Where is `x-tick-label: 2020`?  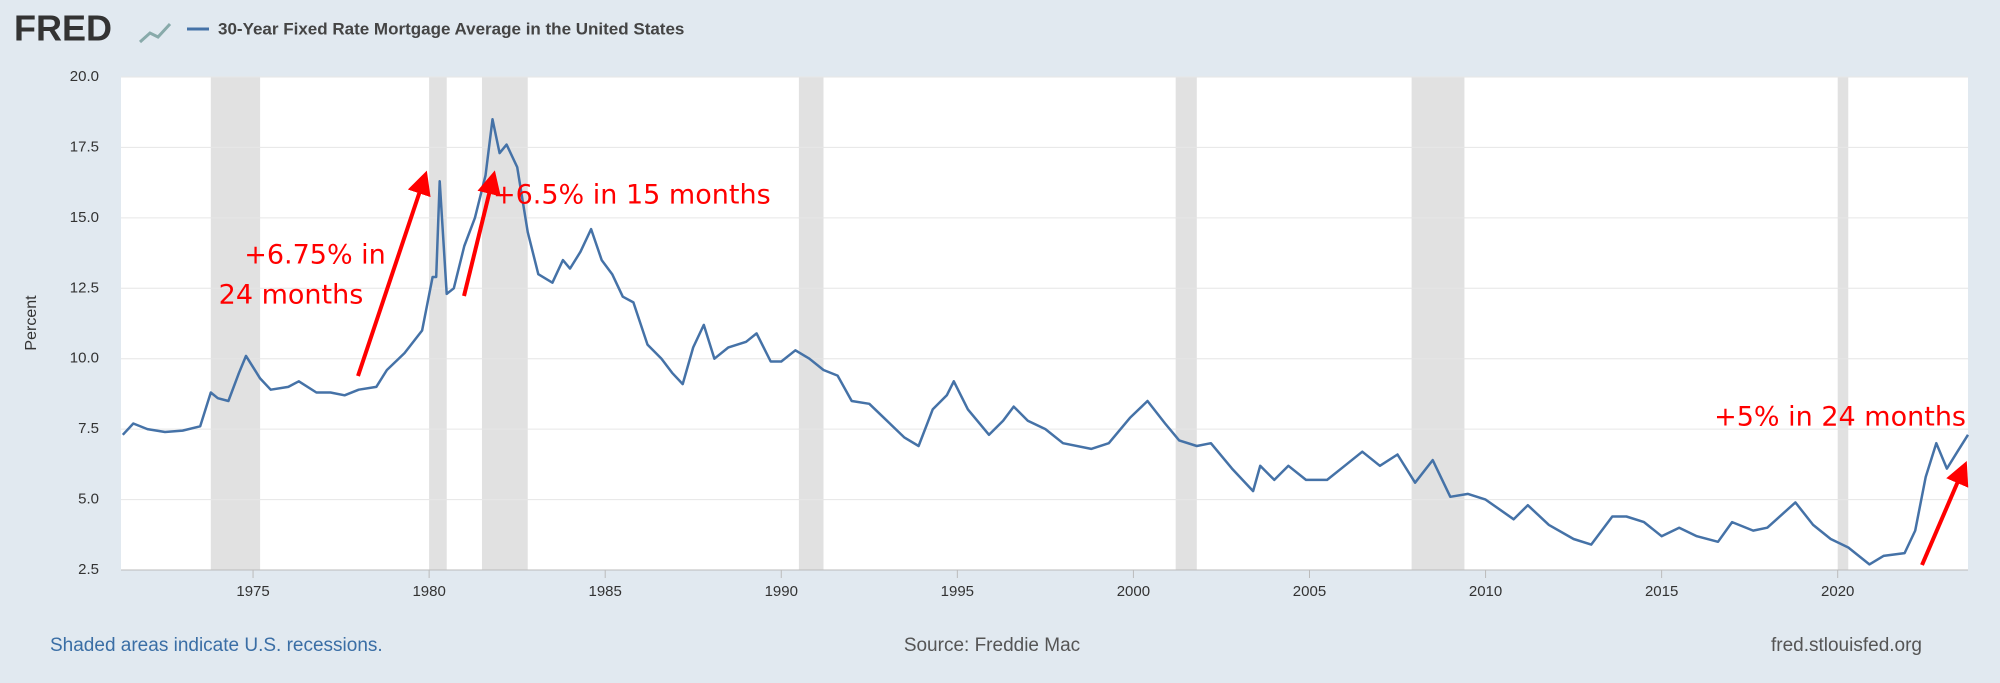 x-tick-label: 2020 is located at coordinates (1837, 591).